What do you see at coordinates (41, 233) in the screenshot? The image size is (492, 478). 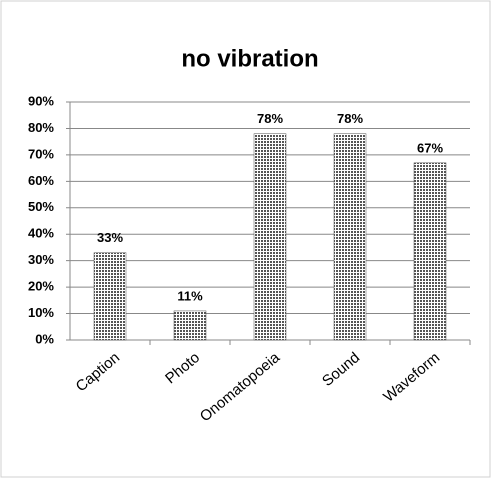 I see `y-tick-label: 40%` at bounding box center [41, 233].